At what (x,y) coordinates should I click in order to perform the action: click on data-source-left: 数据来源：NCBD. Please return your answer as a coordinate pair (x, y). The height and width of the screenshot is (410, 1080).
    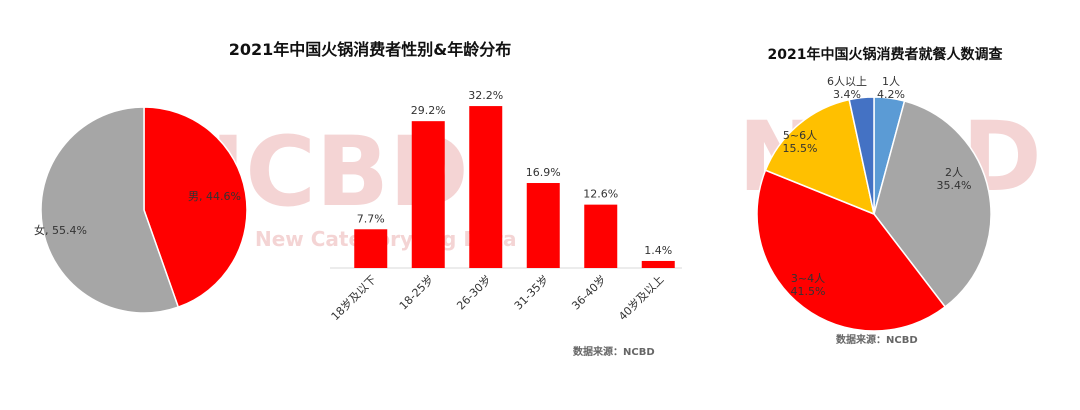
    Looking at the image, I should click on (614, 352).